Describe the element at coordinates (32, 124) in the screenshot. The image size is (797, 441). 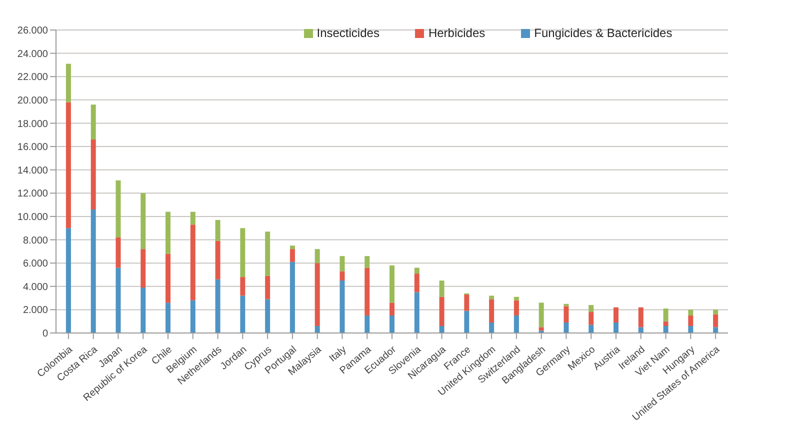
I see `y-tick-label: 18.000` at that location.